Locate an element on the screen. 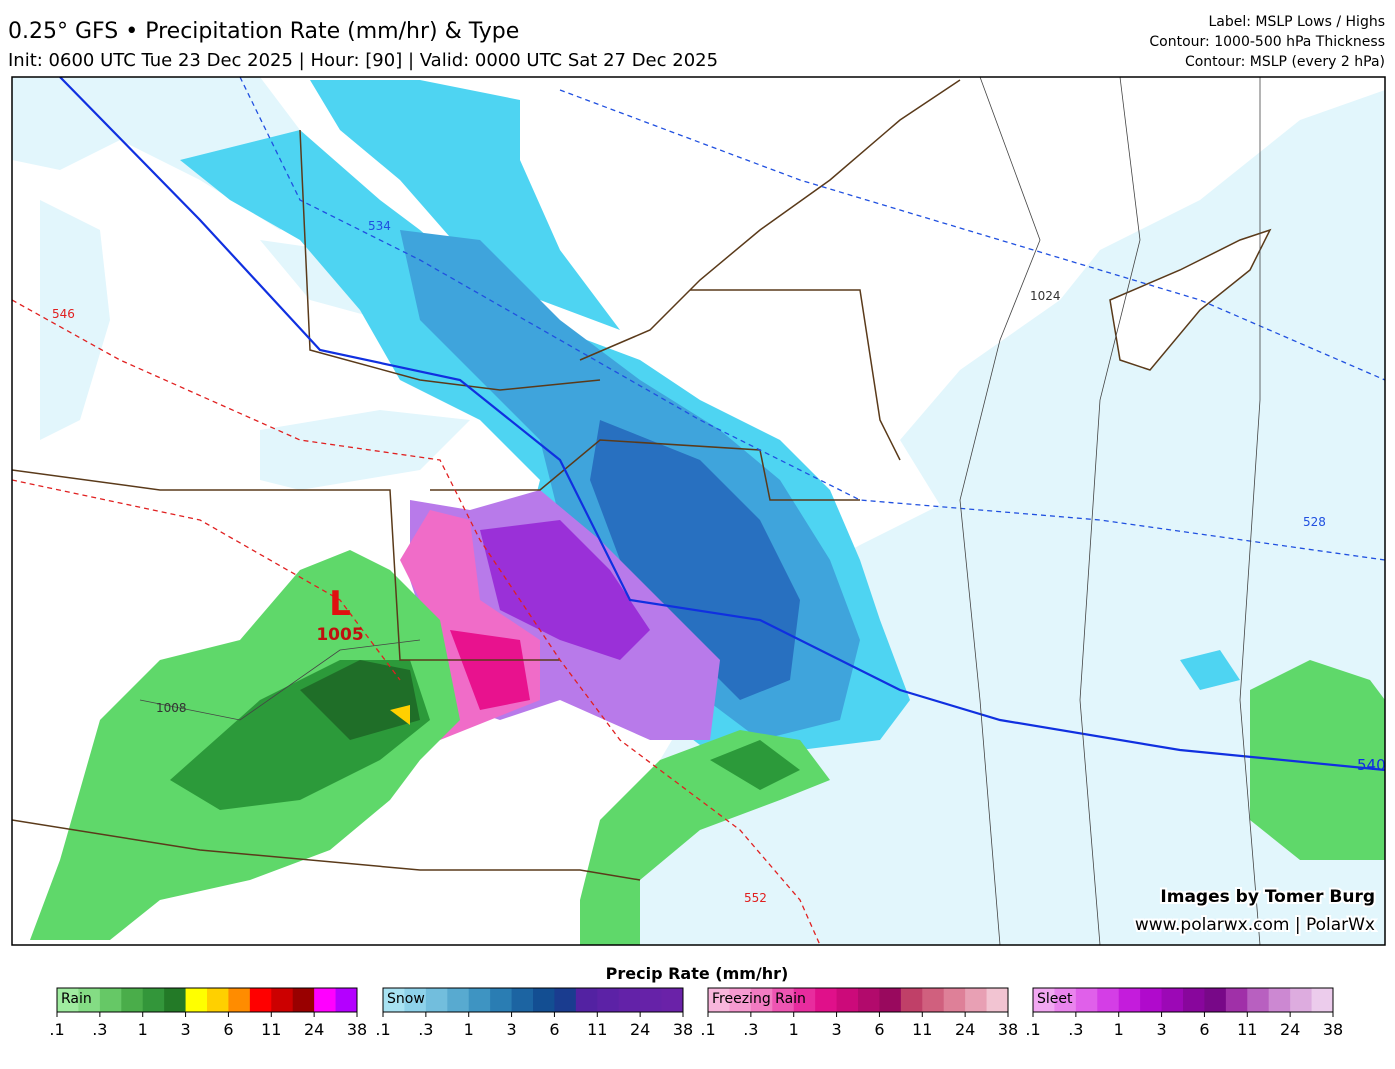 The width and height of the screenshot is (1395, 1069). low-symbol: L is located at coordinates (340, 604).